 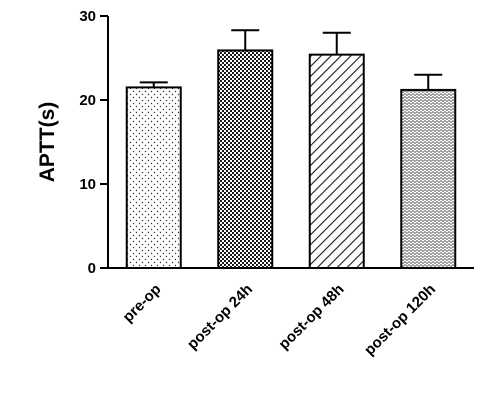 What do you see at coordinates (87, 16) in the screenshot?
I see `y-tick-label-3: 30` at bounding box center [87, 16].